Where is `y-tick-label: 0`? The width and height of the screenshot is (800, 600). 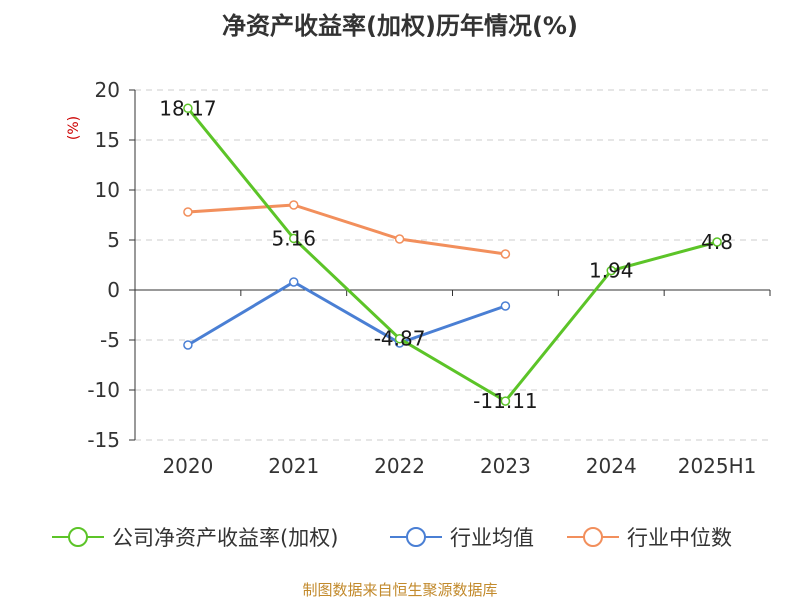
y-tick-label: 0 is located at coordinates (113, 290).